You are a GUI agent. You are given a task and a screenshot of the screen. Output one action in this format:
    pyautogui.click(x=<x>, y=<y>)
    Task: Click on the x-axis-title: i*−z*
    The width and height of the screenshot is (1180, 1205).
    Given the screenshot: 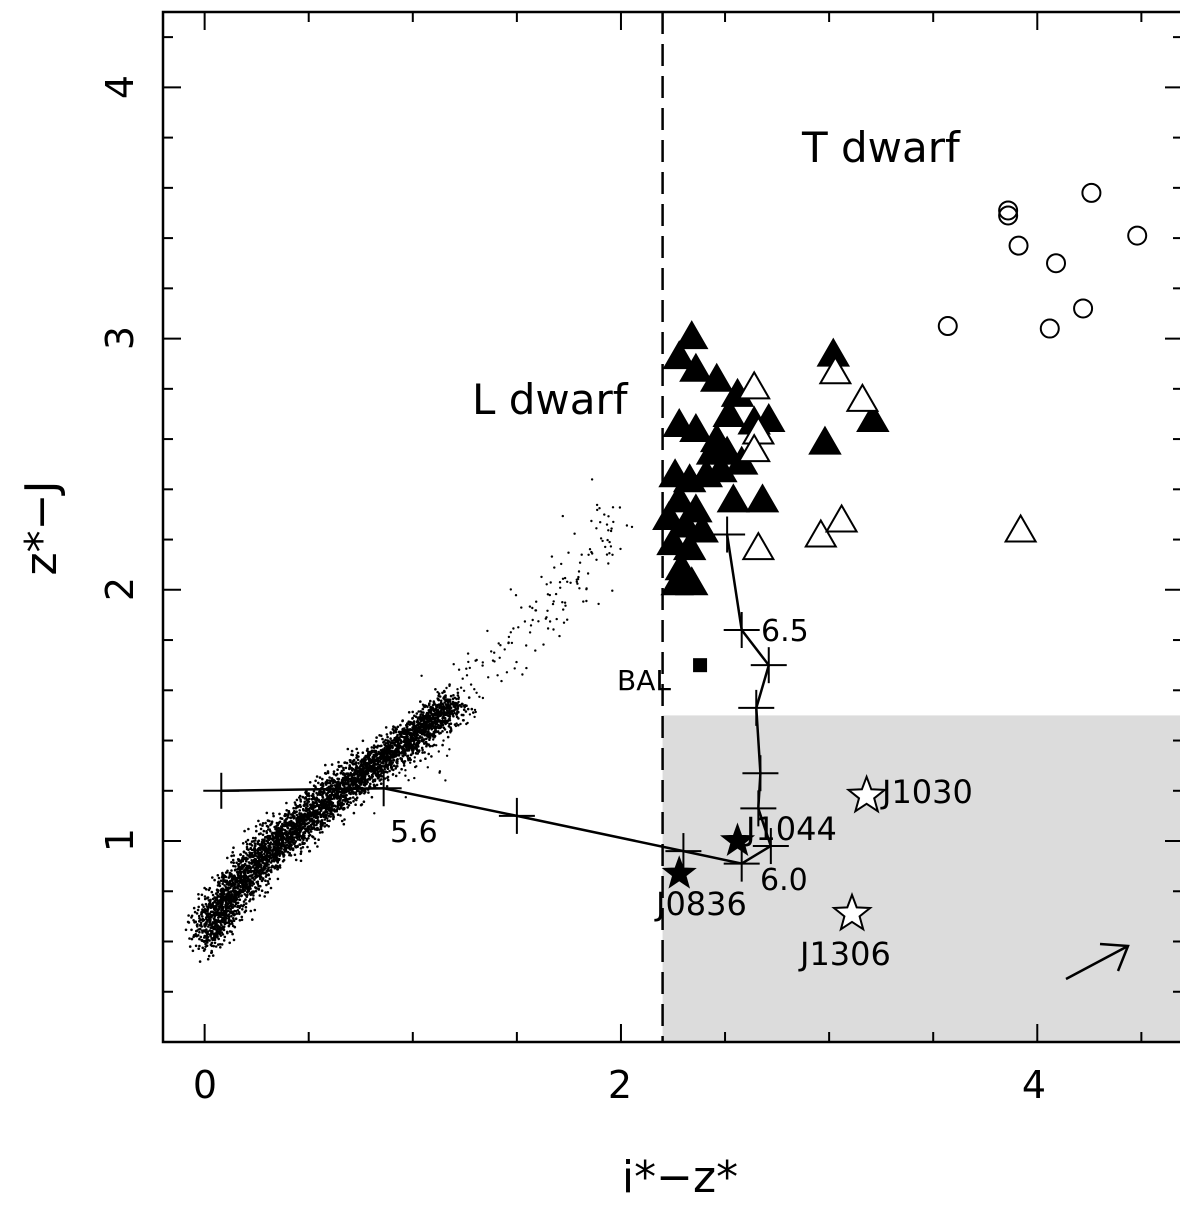 What is the action you would take?
    pyautogui.click(x=680, y=1177)
    